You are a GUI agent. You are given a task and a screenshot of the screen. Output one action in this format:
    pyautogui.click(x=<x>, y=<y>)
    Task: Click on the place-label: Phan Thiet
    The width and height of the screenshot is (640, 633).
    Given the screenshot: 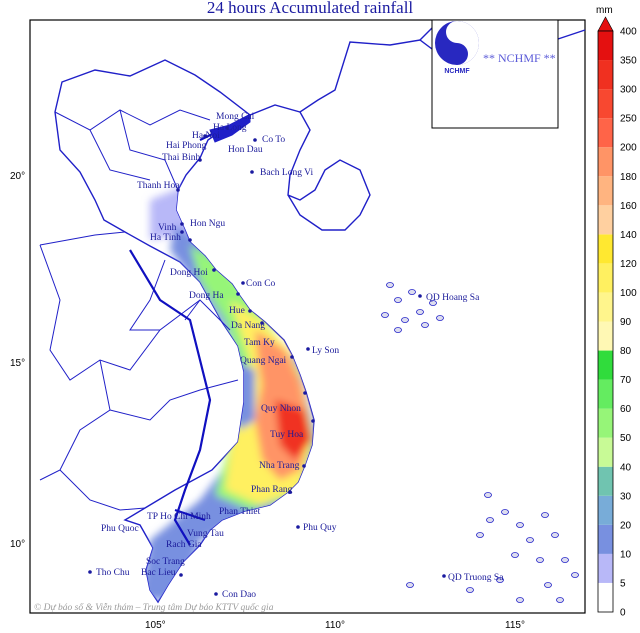 What is the action you would take?
    pyautogui.click(x=240, y=512)
    